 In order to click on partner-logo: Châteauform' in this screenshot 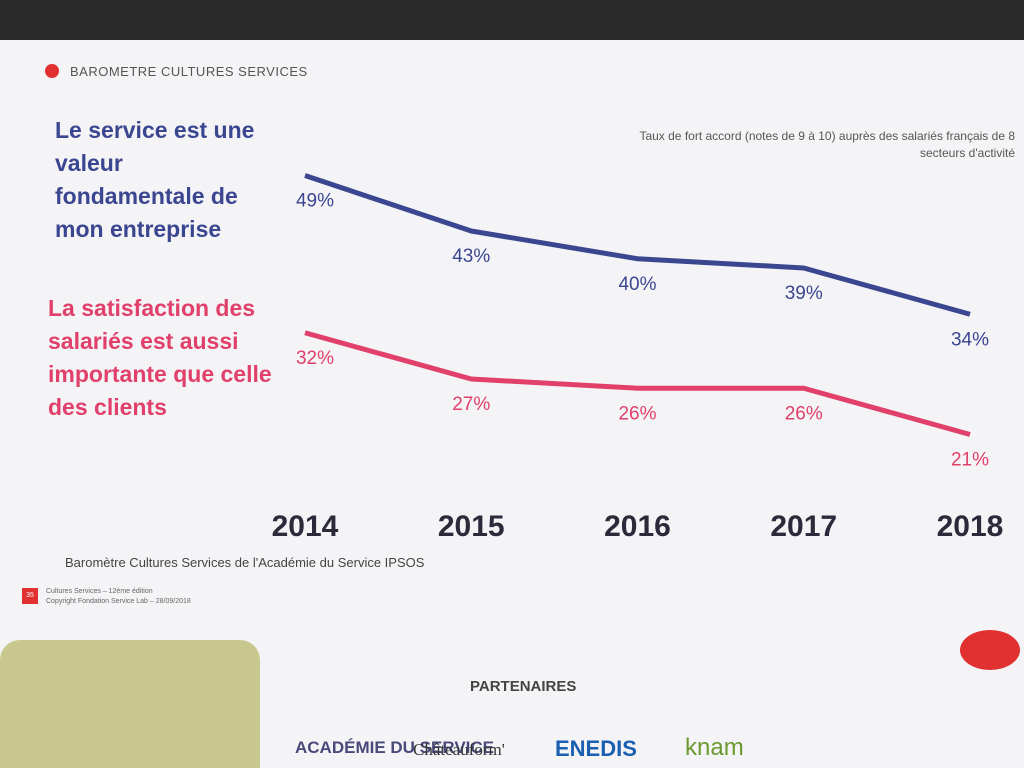, I will do `click(459, 749)`.